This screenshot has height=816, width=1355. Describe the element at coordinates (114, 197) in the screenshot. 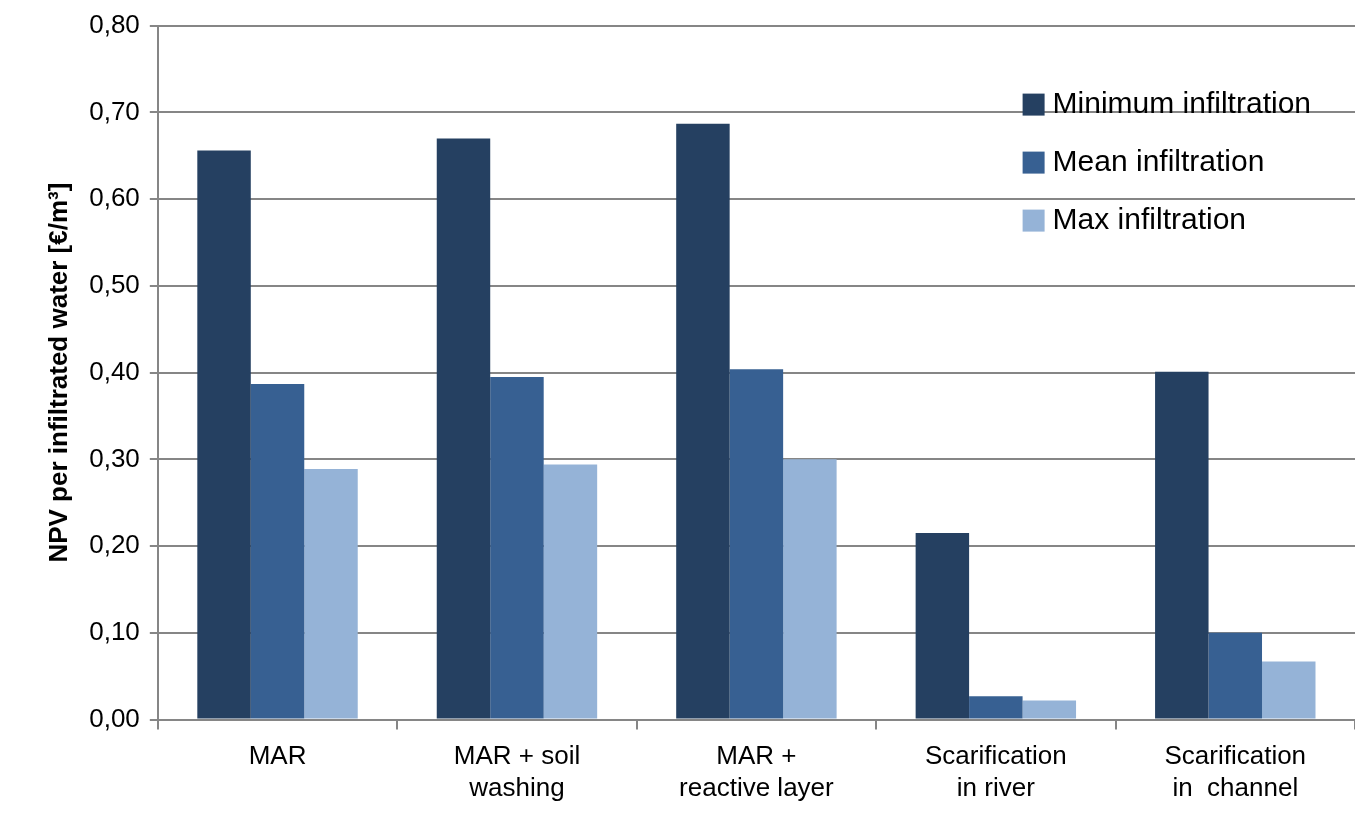

I see `y-tick-label: 0,60` at that location.